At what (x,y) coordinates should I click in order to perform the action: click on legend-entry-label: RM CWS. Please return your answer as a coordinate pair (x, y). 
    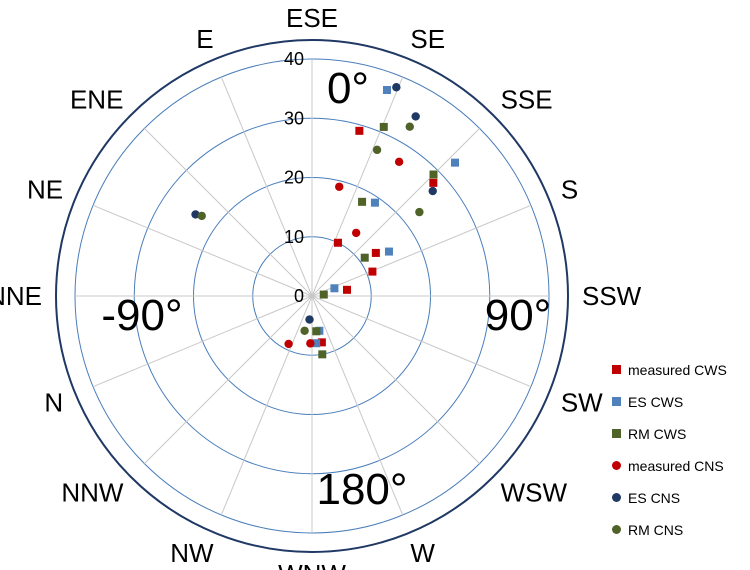
    Looking at the image, I should click on (657, 434).